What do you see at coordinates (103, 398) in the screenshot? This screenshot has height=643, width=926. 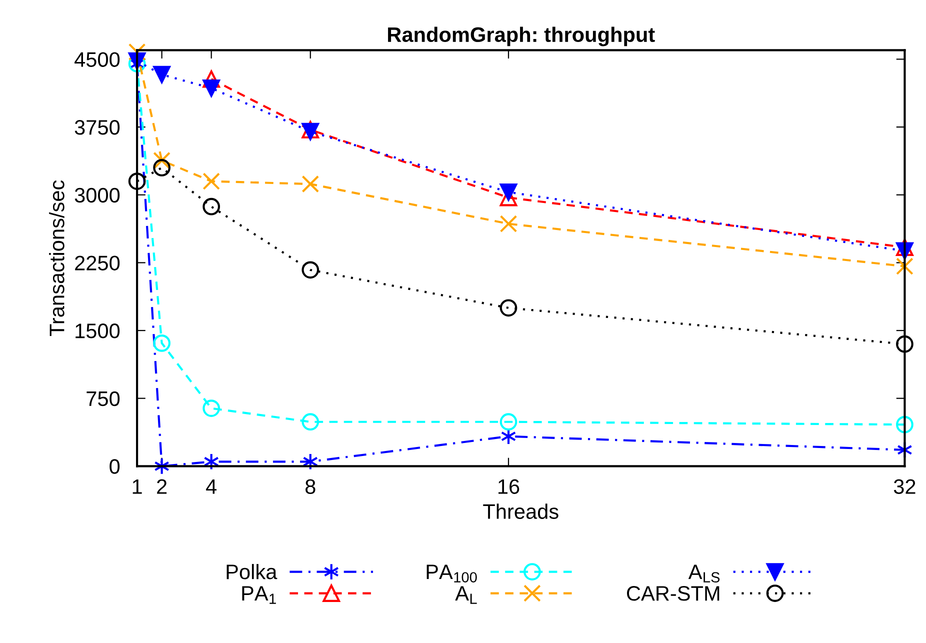 I see `y-tick-label: 750` at bounding box center [103, 398].